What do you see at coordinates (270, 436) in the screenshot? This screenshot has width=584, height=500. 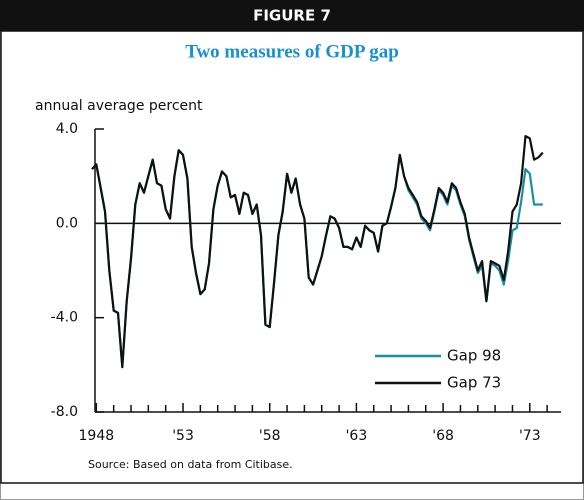 I see `x-tick-label: '58` at bounding box center [270, 436].